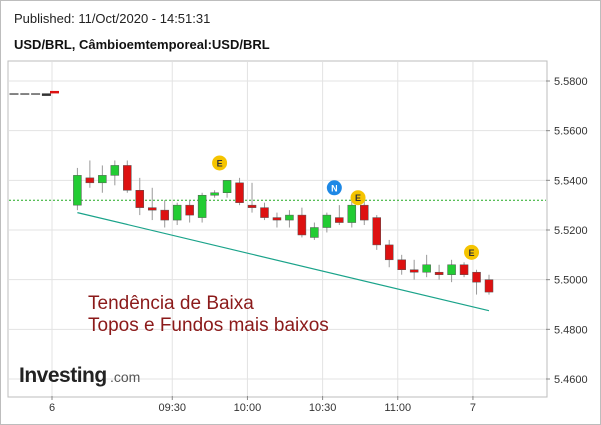  Describe the element at coordinates (125, 377) in the screenshot. I see `logo-suffix: .com` at that location.